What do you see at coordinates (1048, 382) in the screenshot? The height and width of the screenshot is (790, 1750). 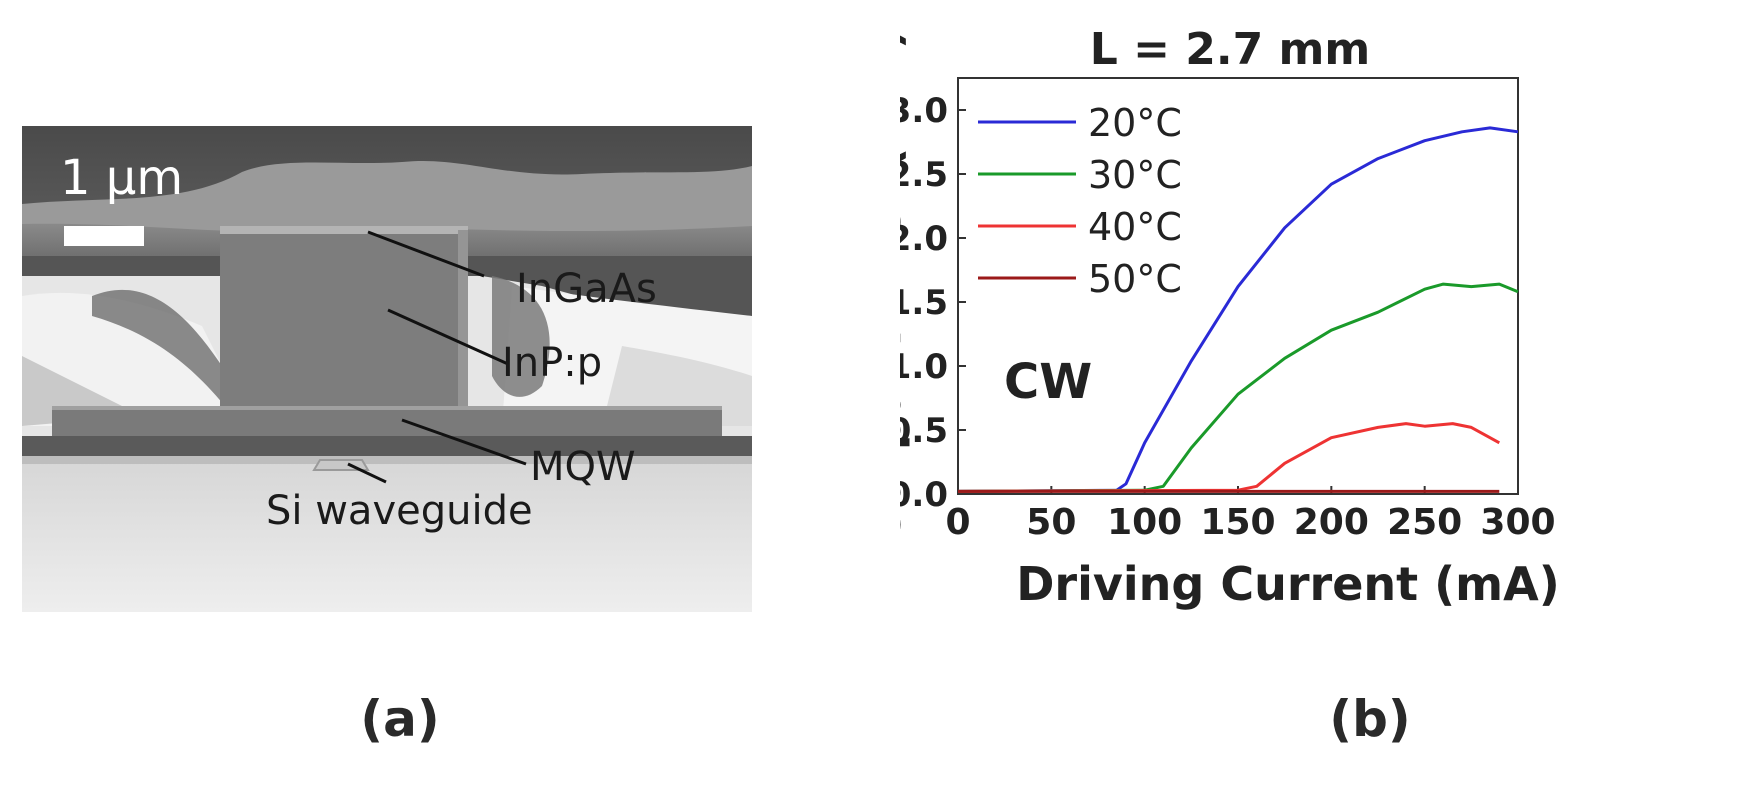 I see `cw-annotation: CW` at bounding box center [1048, 382].